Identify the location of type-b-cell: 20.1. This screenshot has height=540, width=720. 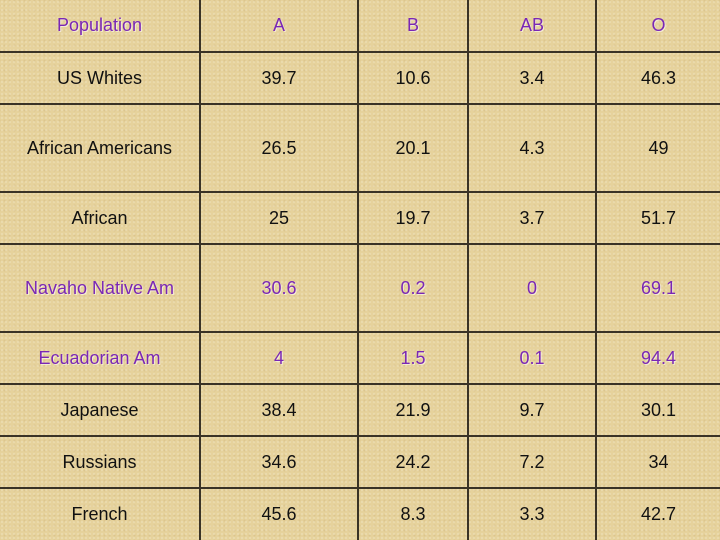
(413, 148).